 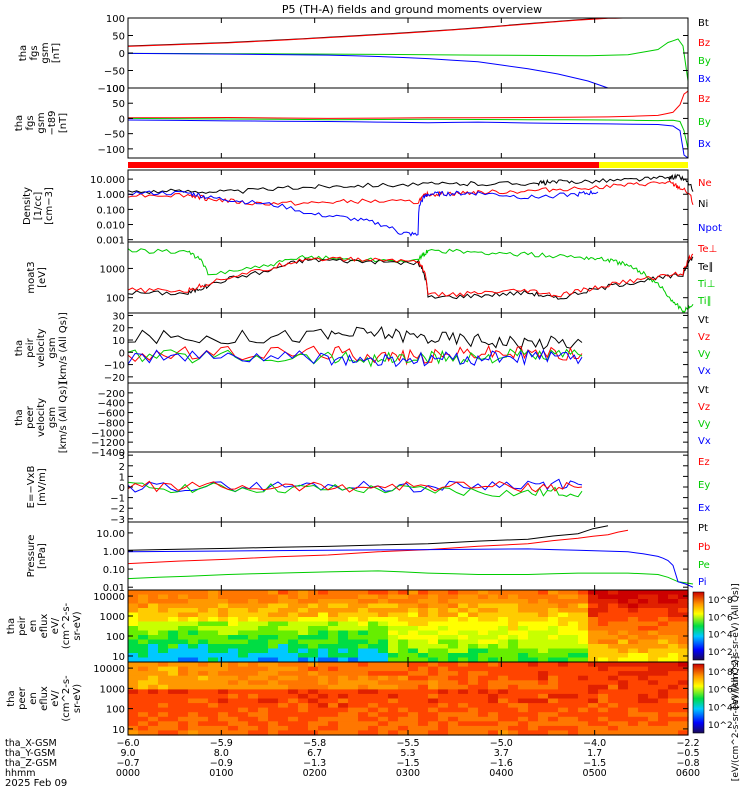 What do you see at coordinates (110, 241) in the screenshot?
I see `y-tick-label: 0.001` at bounding box center [110, 241].